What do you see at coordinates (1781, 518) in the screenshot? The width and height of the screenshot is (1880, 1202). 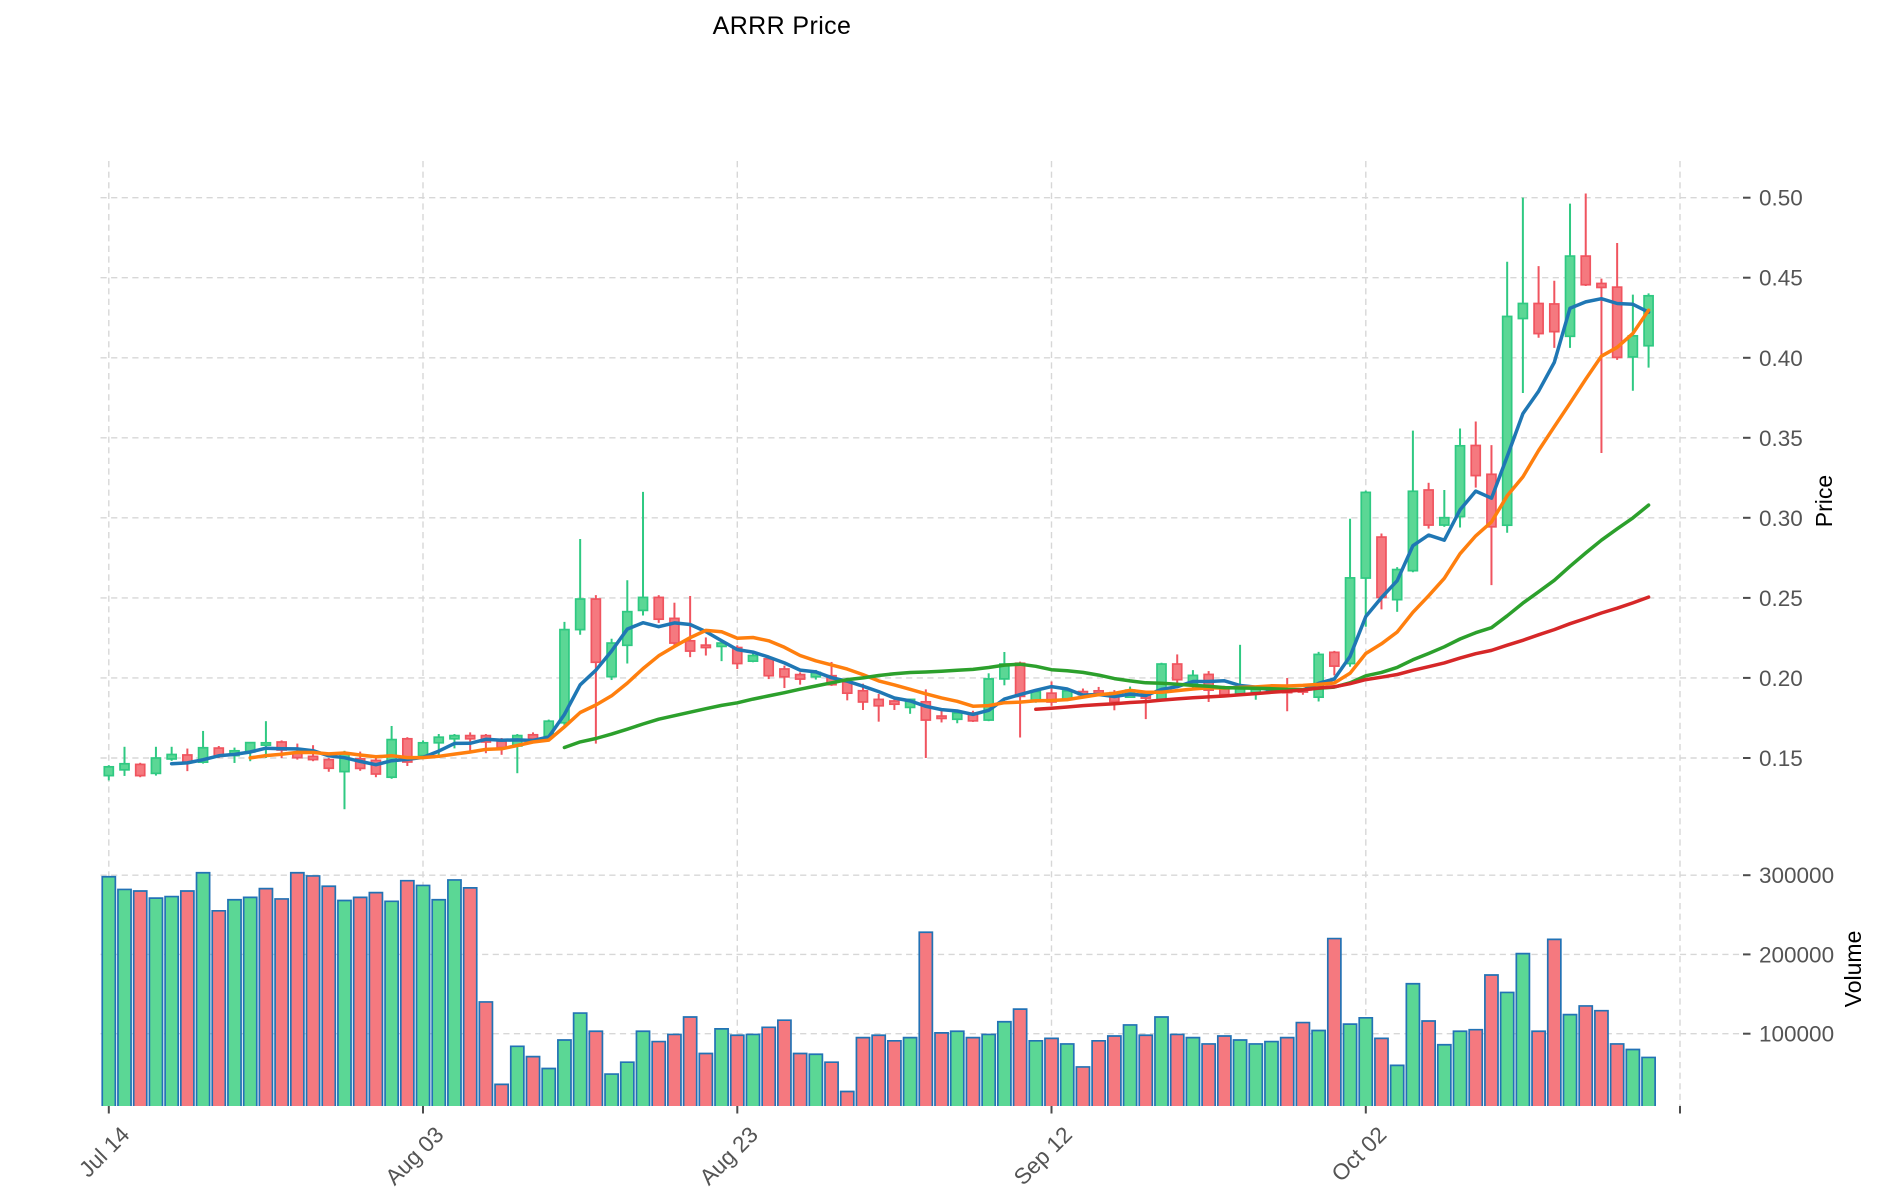 I see `svg-text: 0.30` at bounding box center [1781, 518].